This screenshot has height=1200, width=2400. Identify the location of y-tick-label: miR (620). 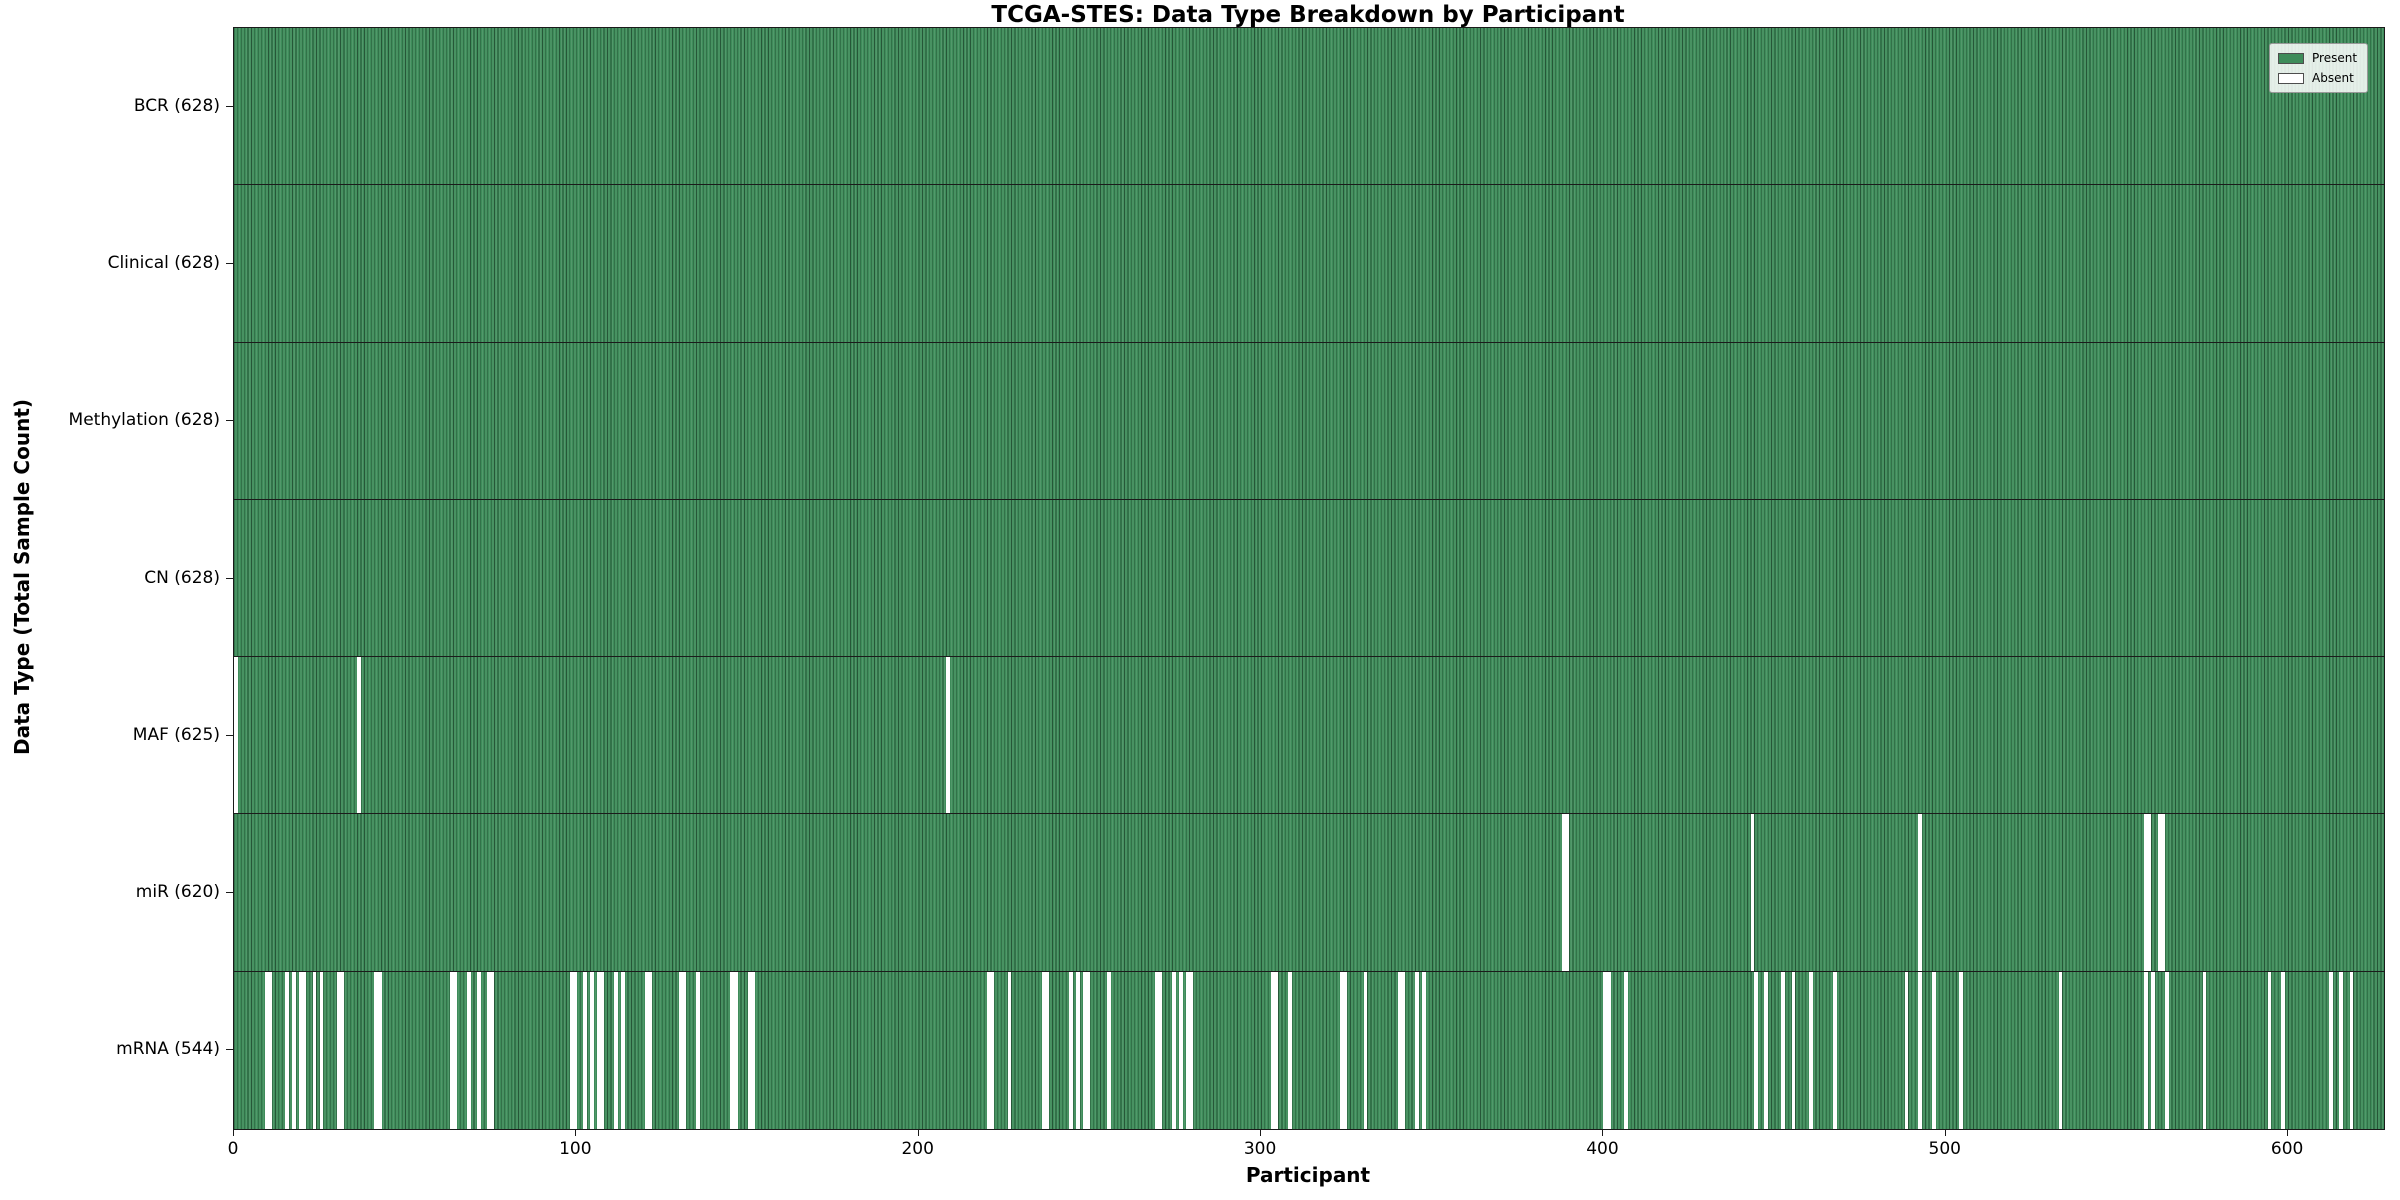
(177, 892).